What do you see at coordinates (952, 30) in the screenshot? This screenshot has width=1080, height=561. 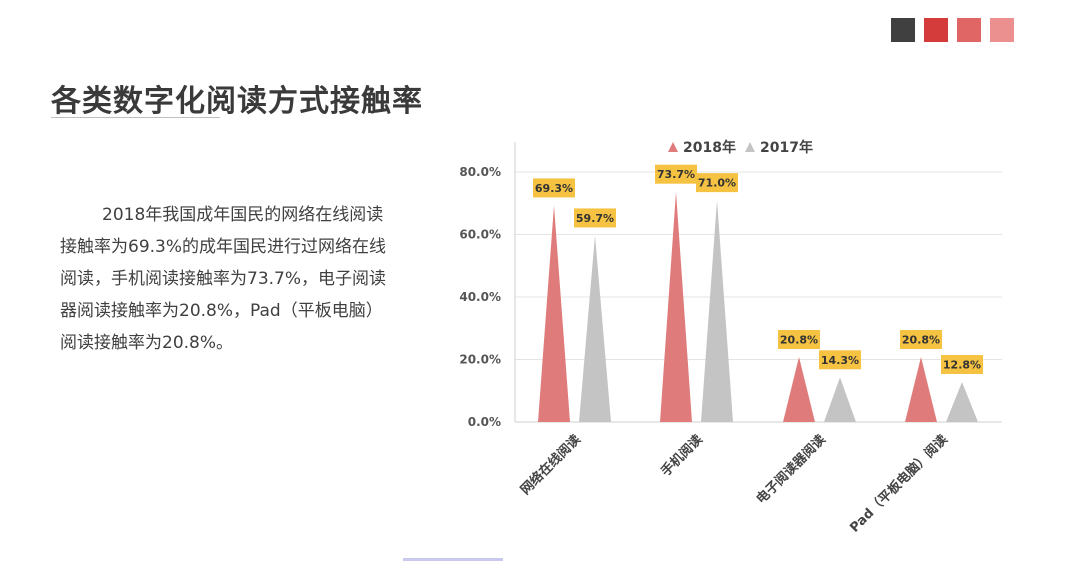 I see `color-swatches` at bounding box center [952, 30].